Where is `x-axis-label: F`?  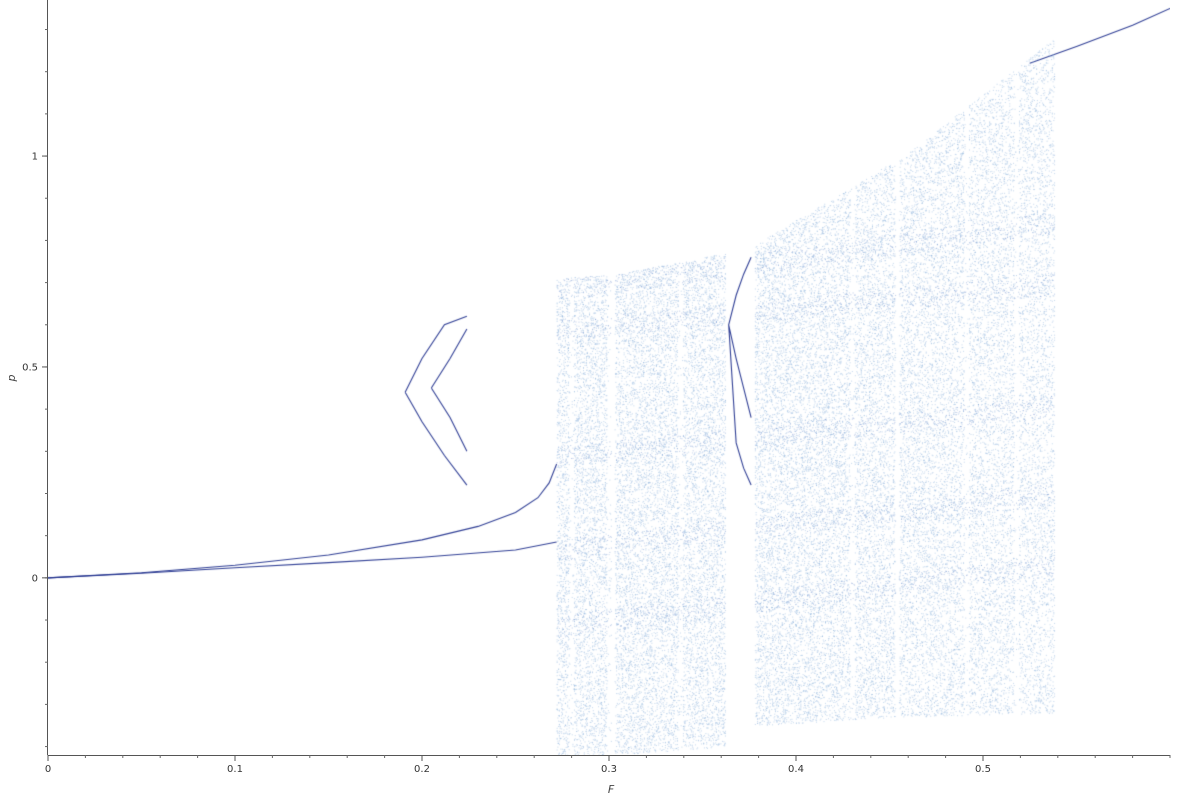 x-axis-label: F is located at coordinates (611, 789).